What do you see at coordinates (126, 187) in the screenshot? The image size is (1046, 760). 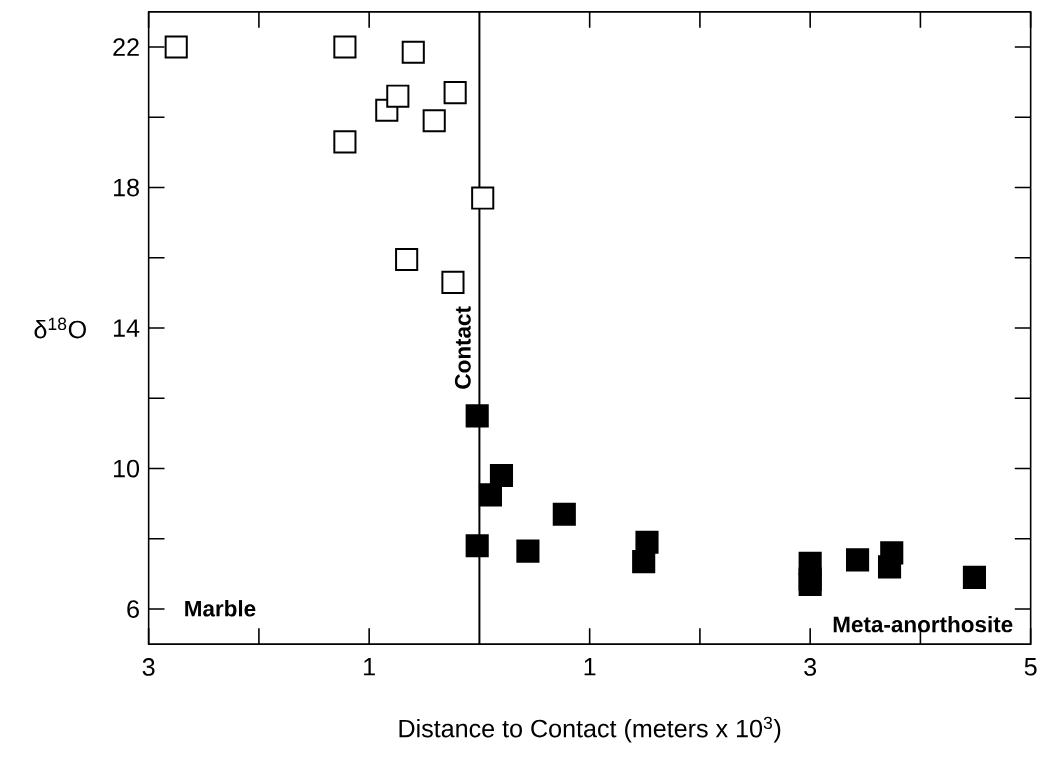 I see `y-tick-label: 18` at bounding box center [126, 187].